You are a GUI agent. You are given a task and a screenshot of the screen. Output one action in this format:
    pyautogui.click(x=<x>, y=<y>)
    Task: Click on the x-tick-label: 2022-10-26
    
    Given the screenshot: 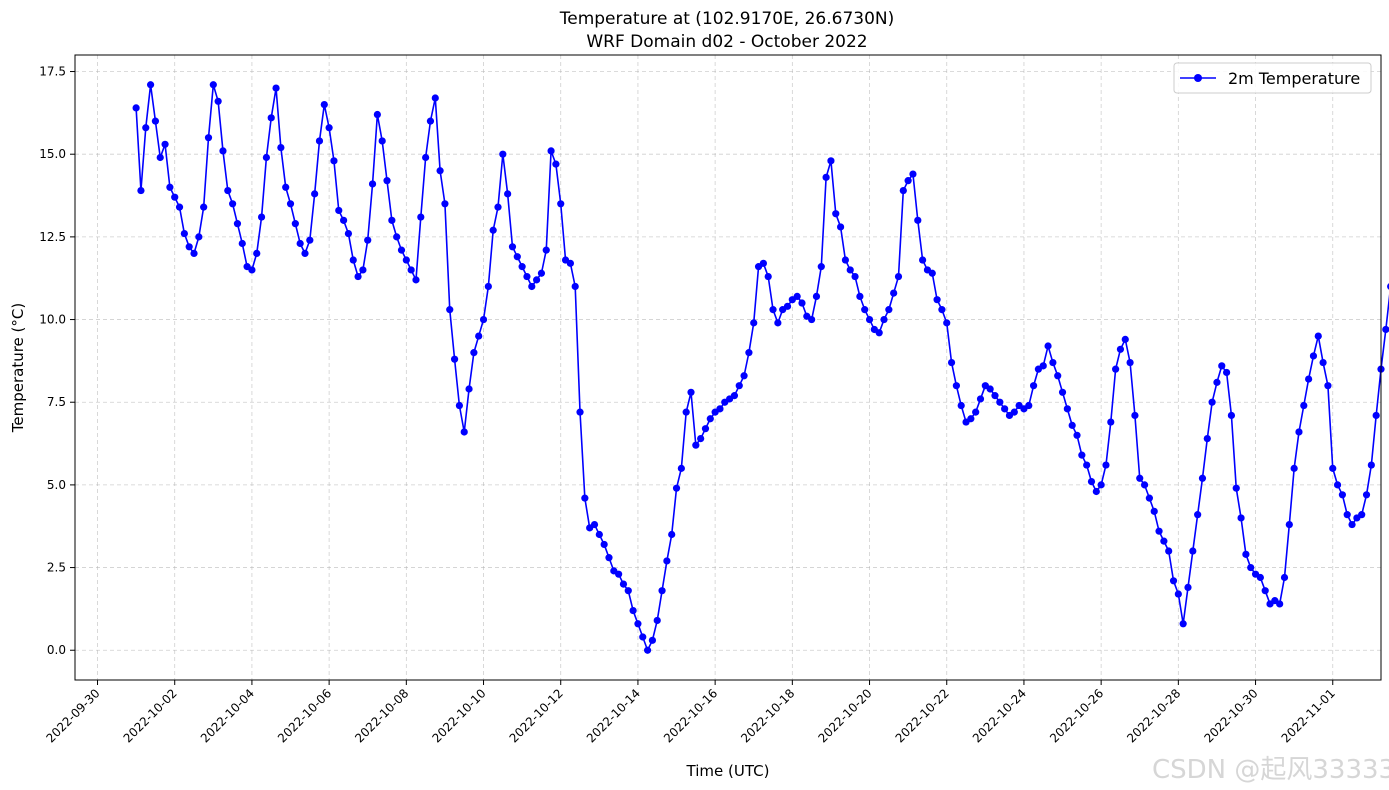 What is the action you would take?
    pyautogui.click(x=1076, y=715)
    